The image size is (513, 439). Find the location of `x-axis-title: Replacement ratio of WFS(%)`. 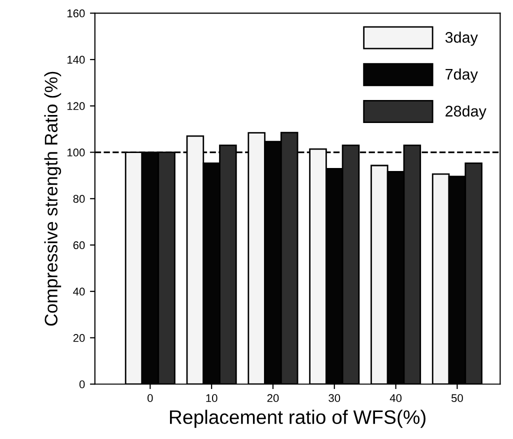

x-axis-title: Replacement ratio of WFS(%) is located at coordinates (298, 419).